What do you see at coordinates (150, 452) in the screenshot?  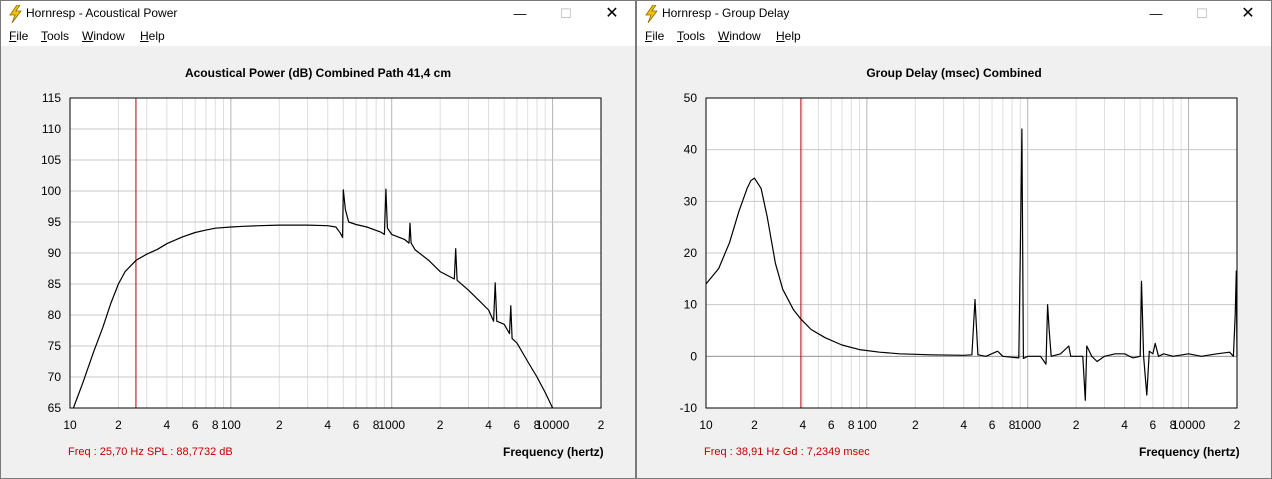 I see `cursor-readout: Freq : 25,70 Hz SPL : 88,7732 dB` at bounding box center [150, 452].